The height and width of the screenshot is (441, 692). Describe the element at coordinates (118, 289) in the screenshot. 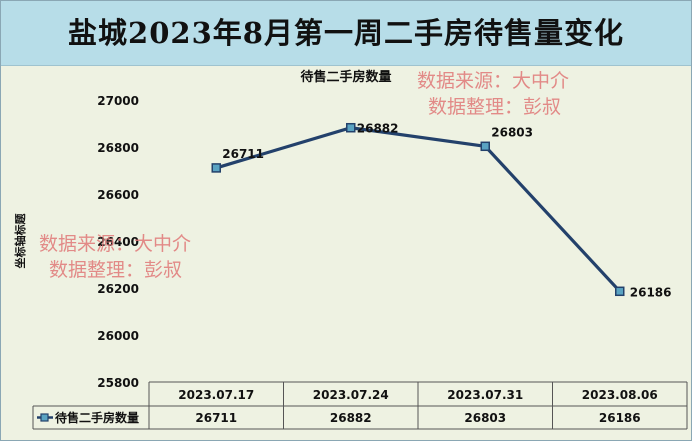

I see `y-tick-label: 26200` at that location.